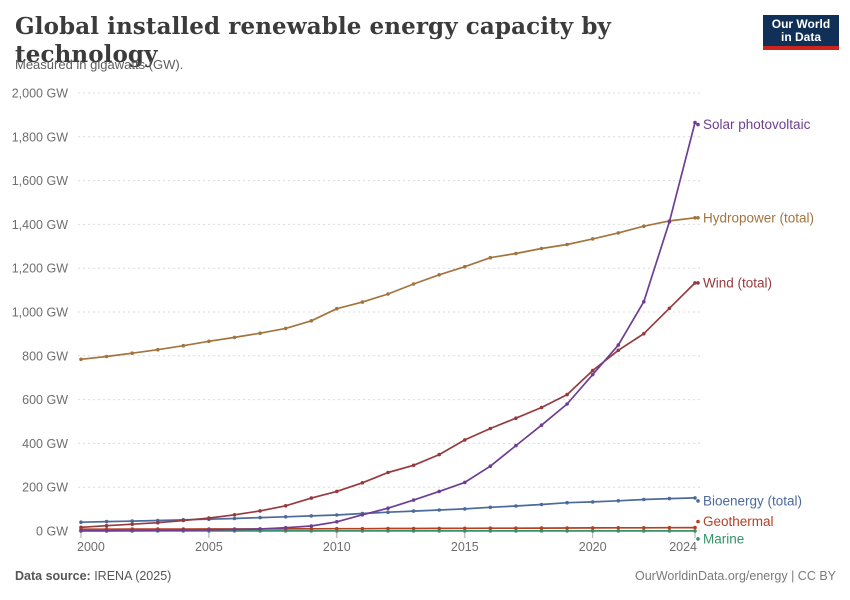 Image resolution: width=850 pixels, height=600 pixels. What do you see at coordinates (541, 425) in the screenshot?
I see `data-point-solar-photovoltaic-2018` at bounding box center [541, 425].